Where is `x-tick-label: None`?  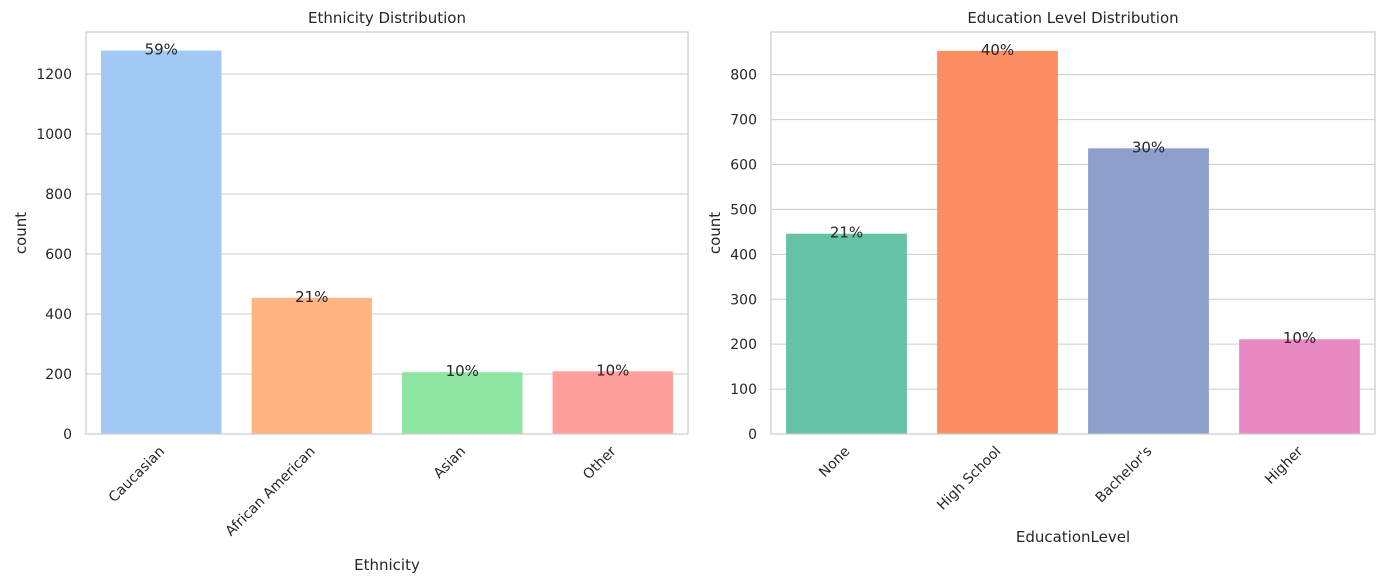
x-tick-label: None is located at coordinates (834, 462).